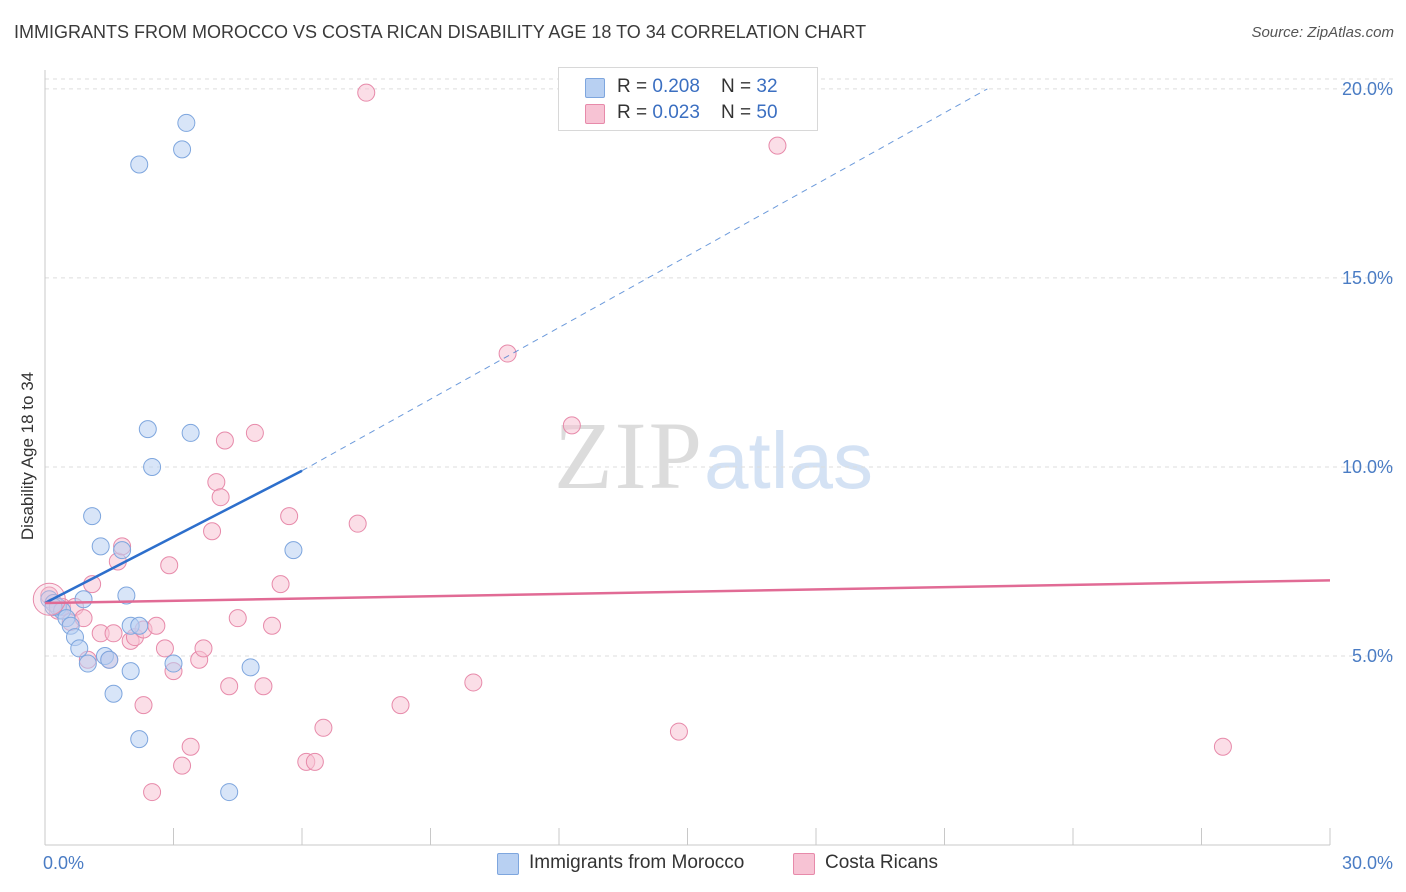 This screenshot has height=892, width=1406. Describe the element at coordinates (595, 114) in the screenshot. I see `legend-swatch-pink` at that location.